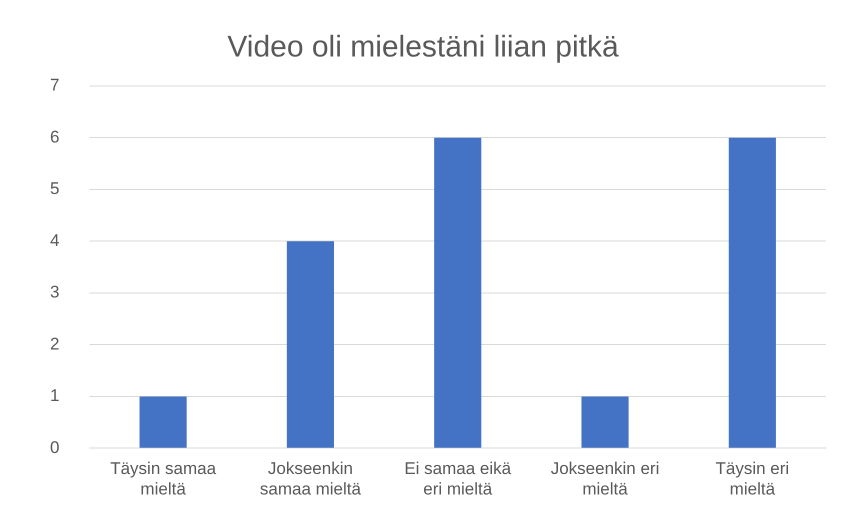 The image size is (846, 513). I want to click on x-tick-label: Ei samaa eikä eri mieltä, so click(458, 478).